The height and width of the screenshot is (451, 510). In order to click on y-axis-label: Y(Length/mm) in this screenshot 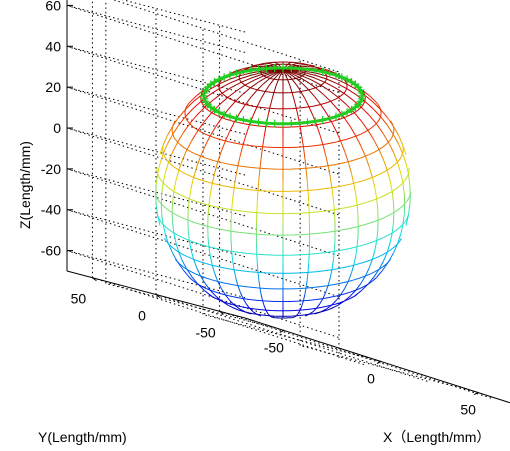, I will do `click(82, 437)`.